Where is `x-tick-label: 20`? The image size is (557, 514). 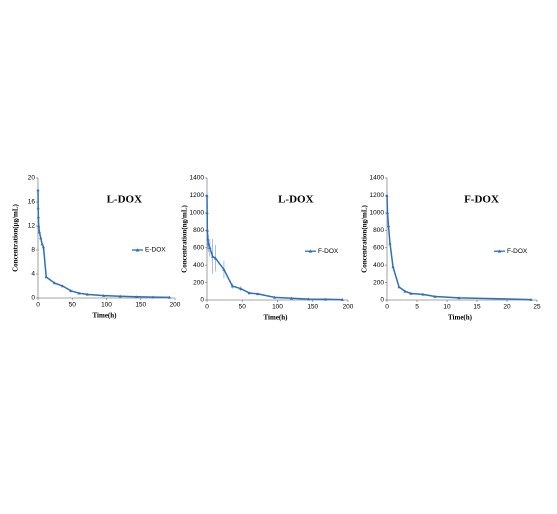 x-tick-label: 20 is located at coordinates (507, 307).